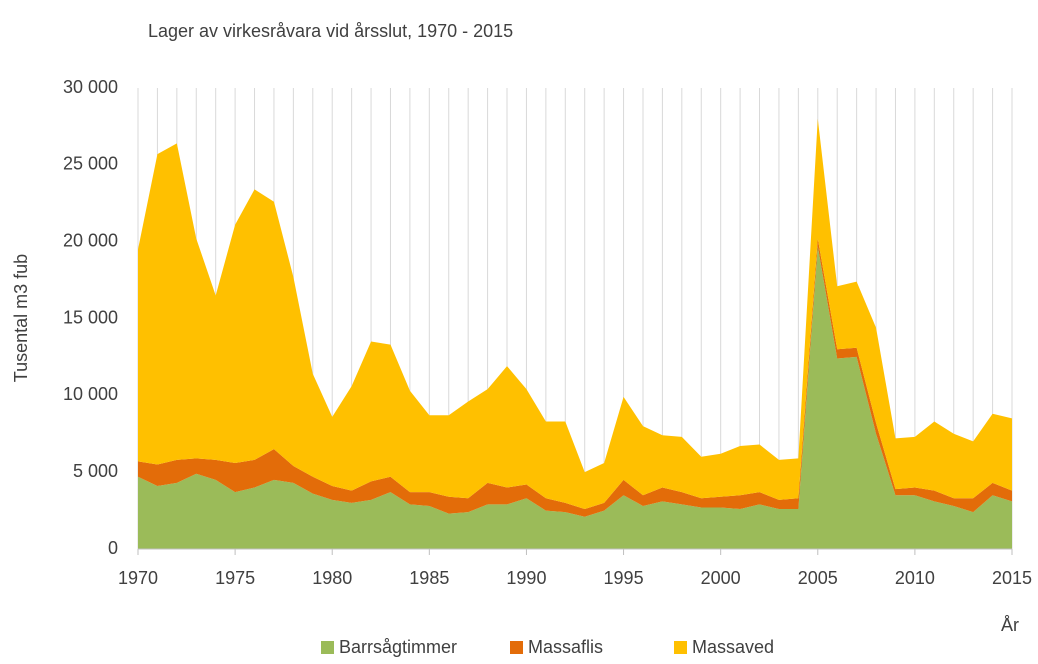 This screenshot has height=664, width=1038. I want to click on x-tick-label: 1995, so click(624, 578).